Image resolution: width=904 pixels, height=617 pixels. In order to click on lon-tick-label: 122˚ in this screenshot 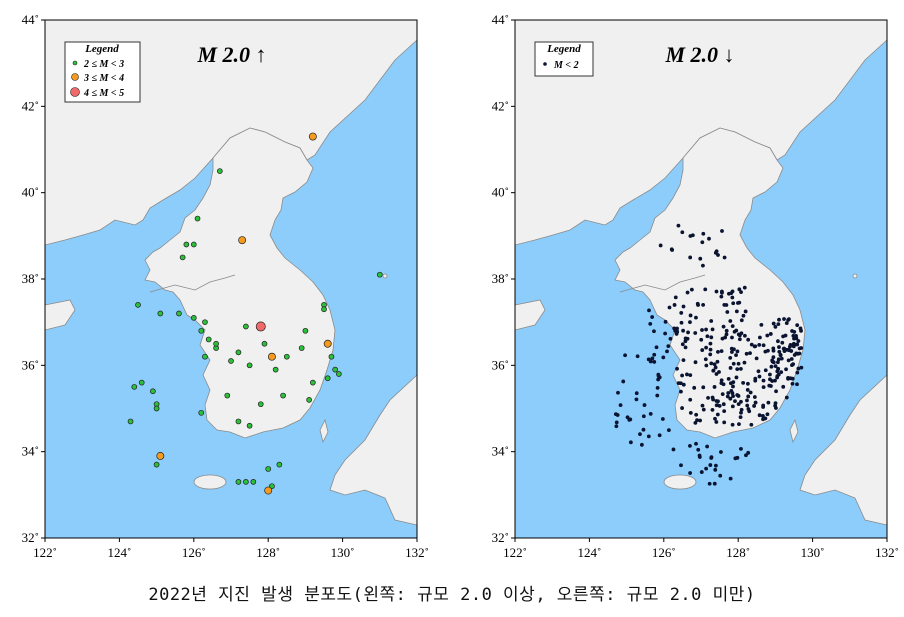, I will do `click(515, 552)`.